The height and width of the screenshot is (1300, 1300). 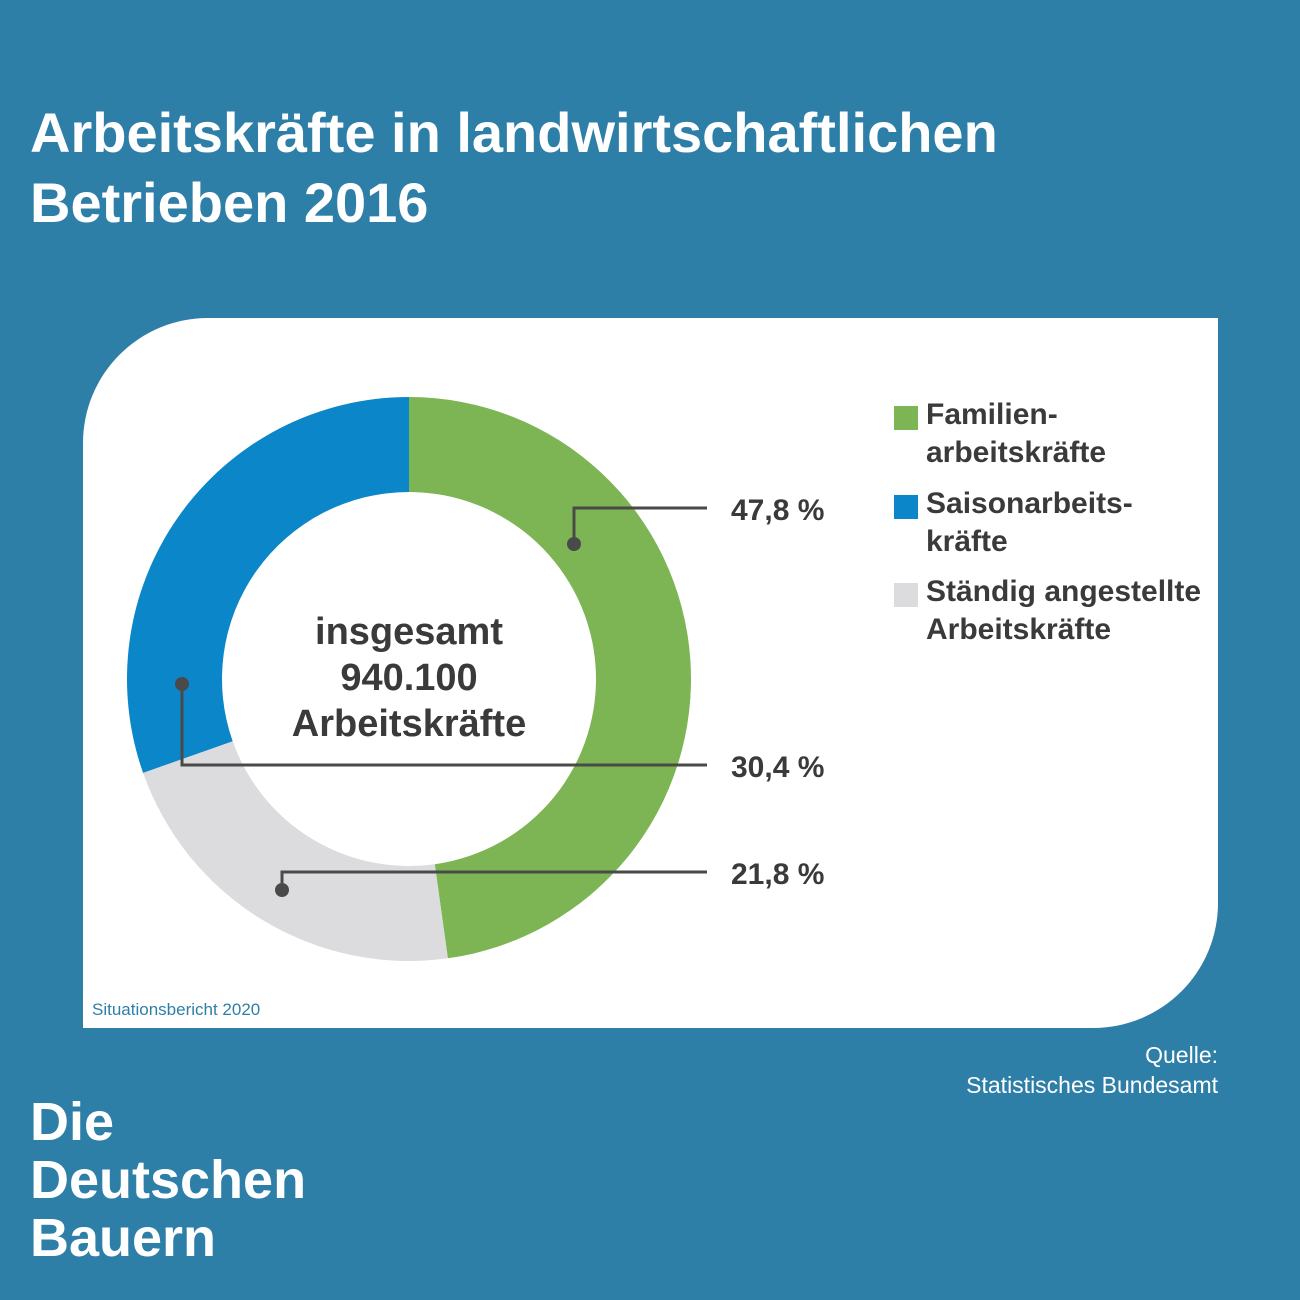 What do you see at coordinates (1029, 522) in the screenshot?
I see `legend-label-2: Saisonarbeits- kräfte` at bounding box center [1029, 522].